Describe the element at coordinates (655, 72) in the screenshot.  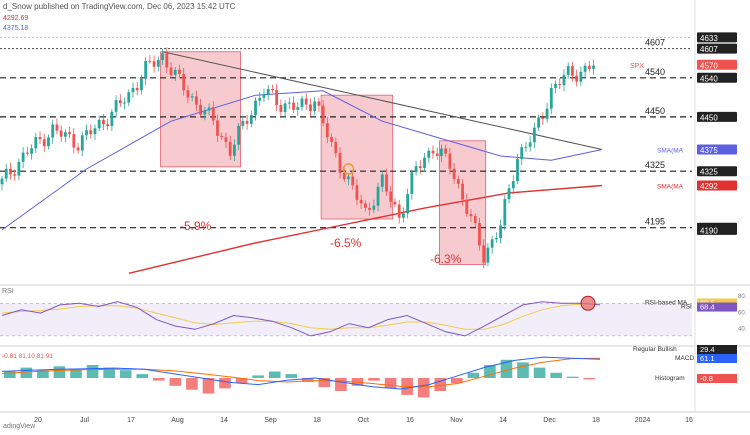
I see `level-label-4540: 4540` at that location.